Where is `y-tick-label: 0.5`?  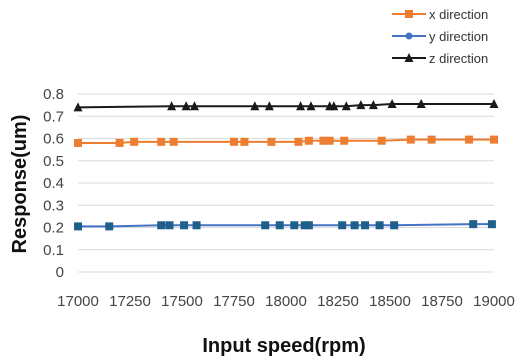 y-tick-label: 0.5 is located at coordinates (53, 161).